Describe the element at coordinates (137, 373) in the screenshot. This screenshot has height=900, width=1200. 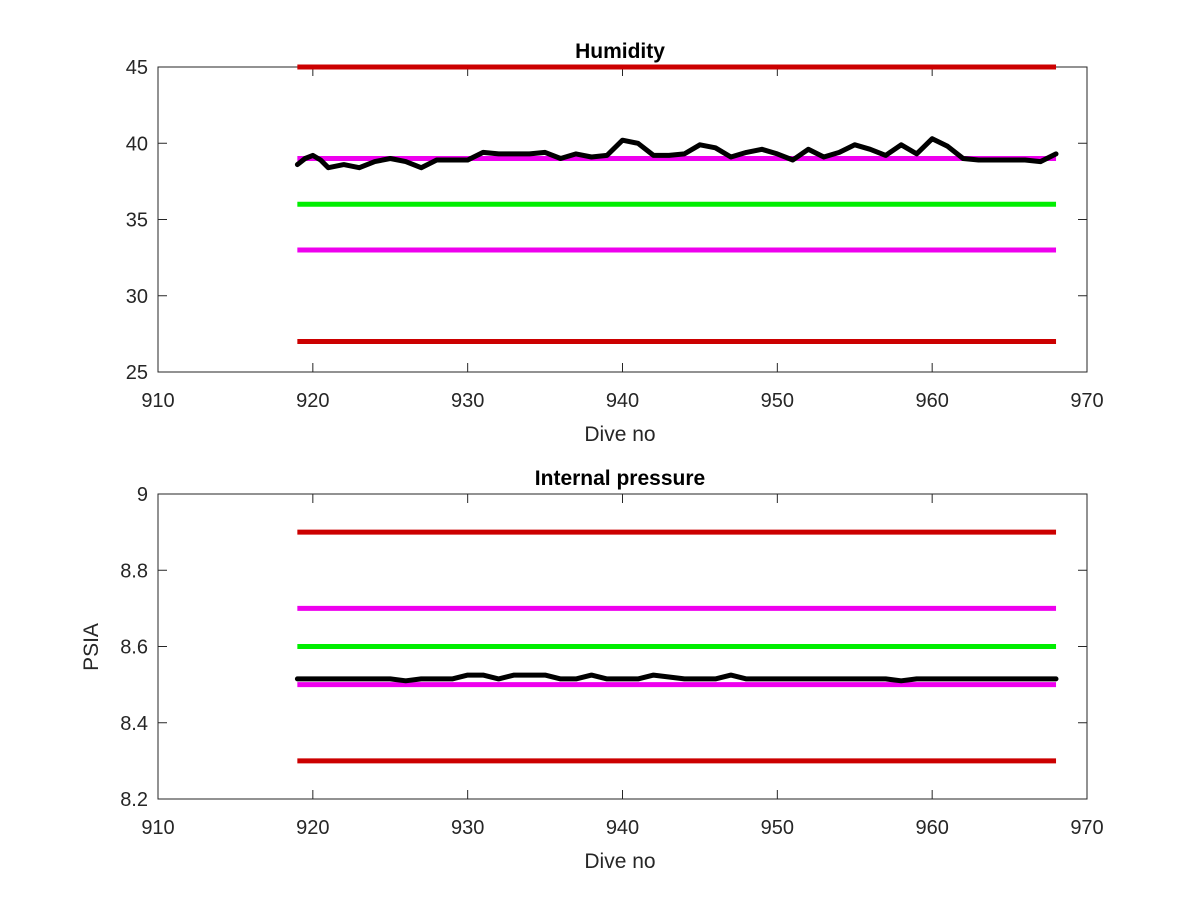
I see `humidity-y-tick-label: 25` at that location.